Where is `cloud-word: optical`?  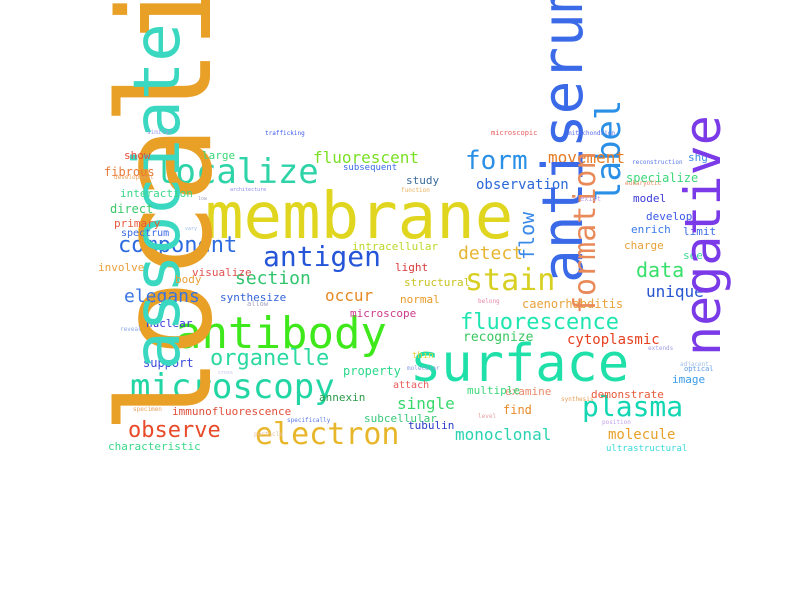 cloud-word: optical is located at coordinates (699, 369).